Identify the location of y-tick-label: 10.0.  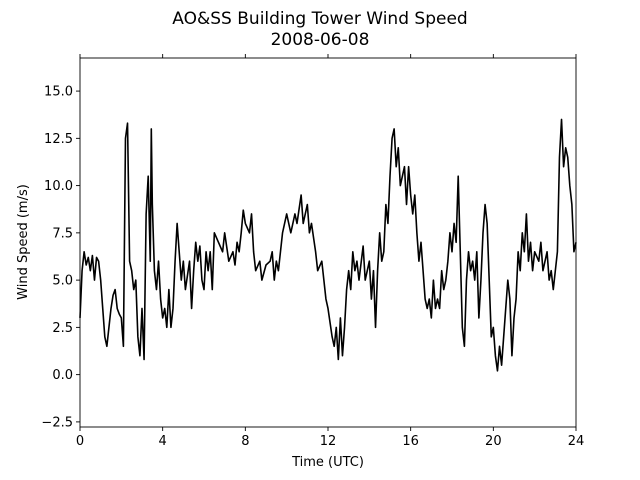
(58, 186).